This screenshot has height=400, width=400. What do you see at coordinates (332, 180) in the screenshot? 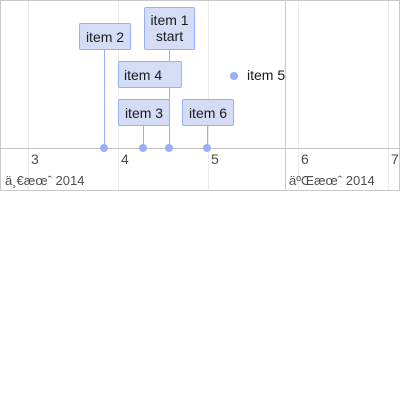
I see `axis-major-label: äºŒæœˆ 2014` at bounding box center [332, 180].